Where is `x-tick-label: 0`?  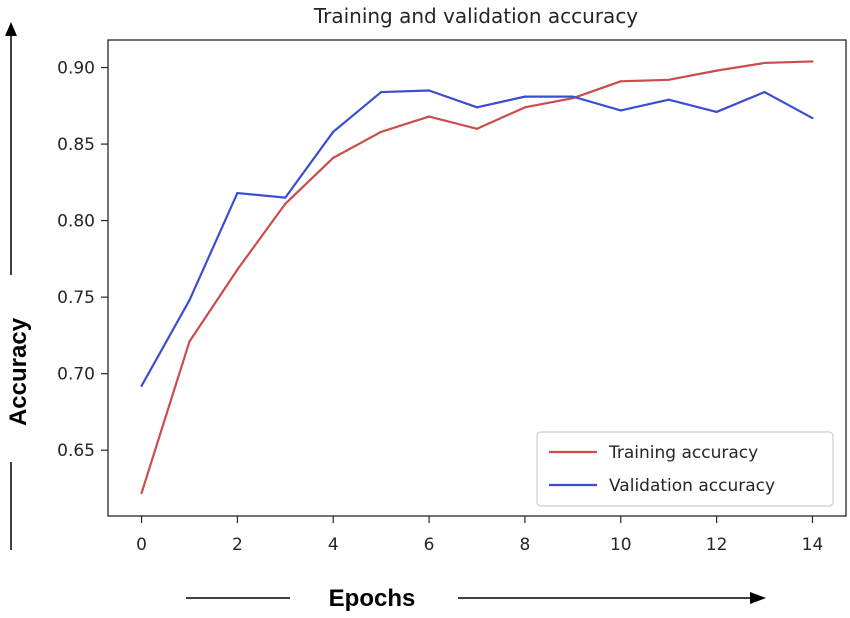 x-tick-label: 0 is located at coordinates (141, 545).